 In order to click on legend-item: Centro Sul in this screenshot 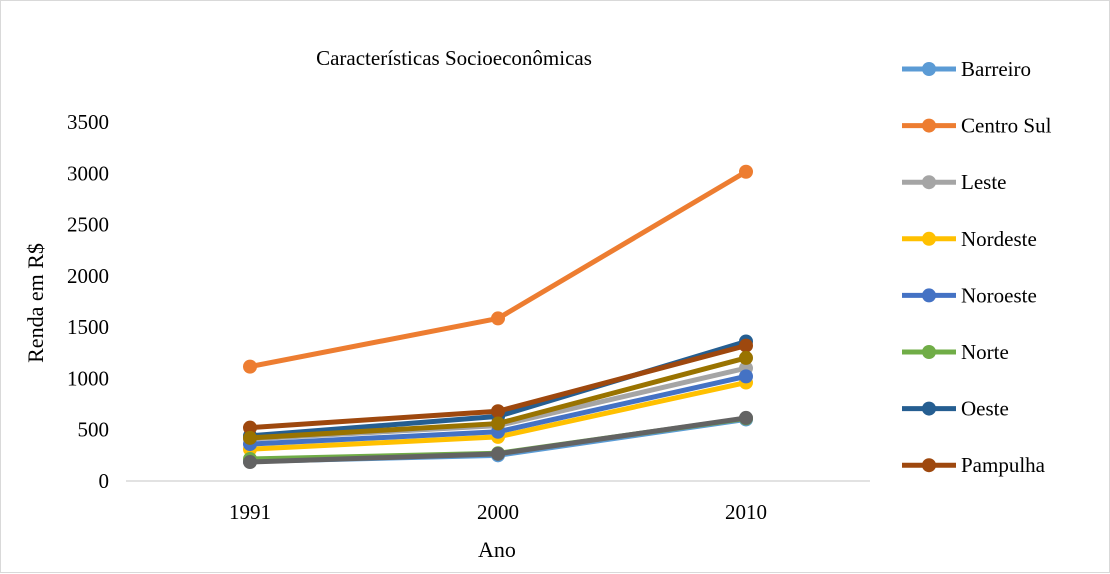, I will do `click(977, 126)`.